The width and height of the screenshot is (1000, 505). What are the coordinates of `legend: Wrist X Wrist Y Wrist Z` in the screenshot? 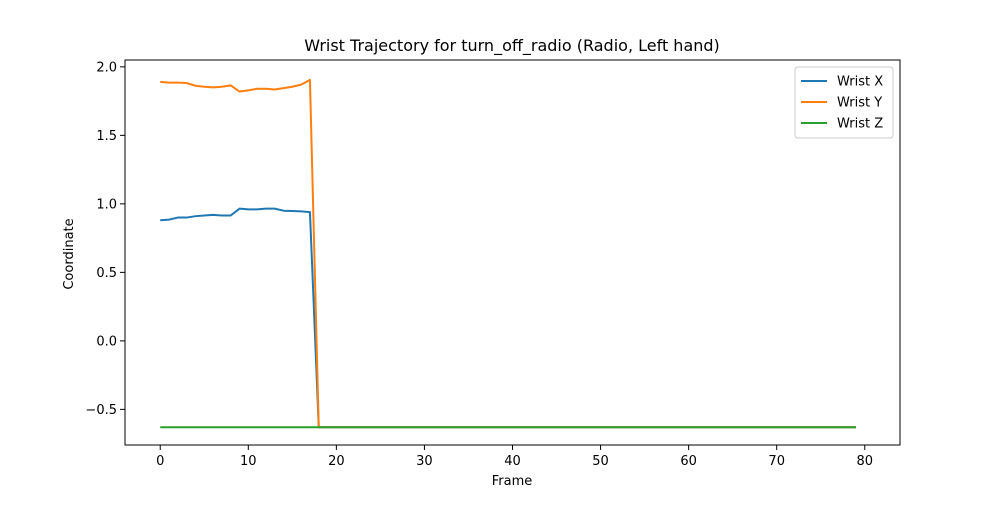 It's located at (844, 102).